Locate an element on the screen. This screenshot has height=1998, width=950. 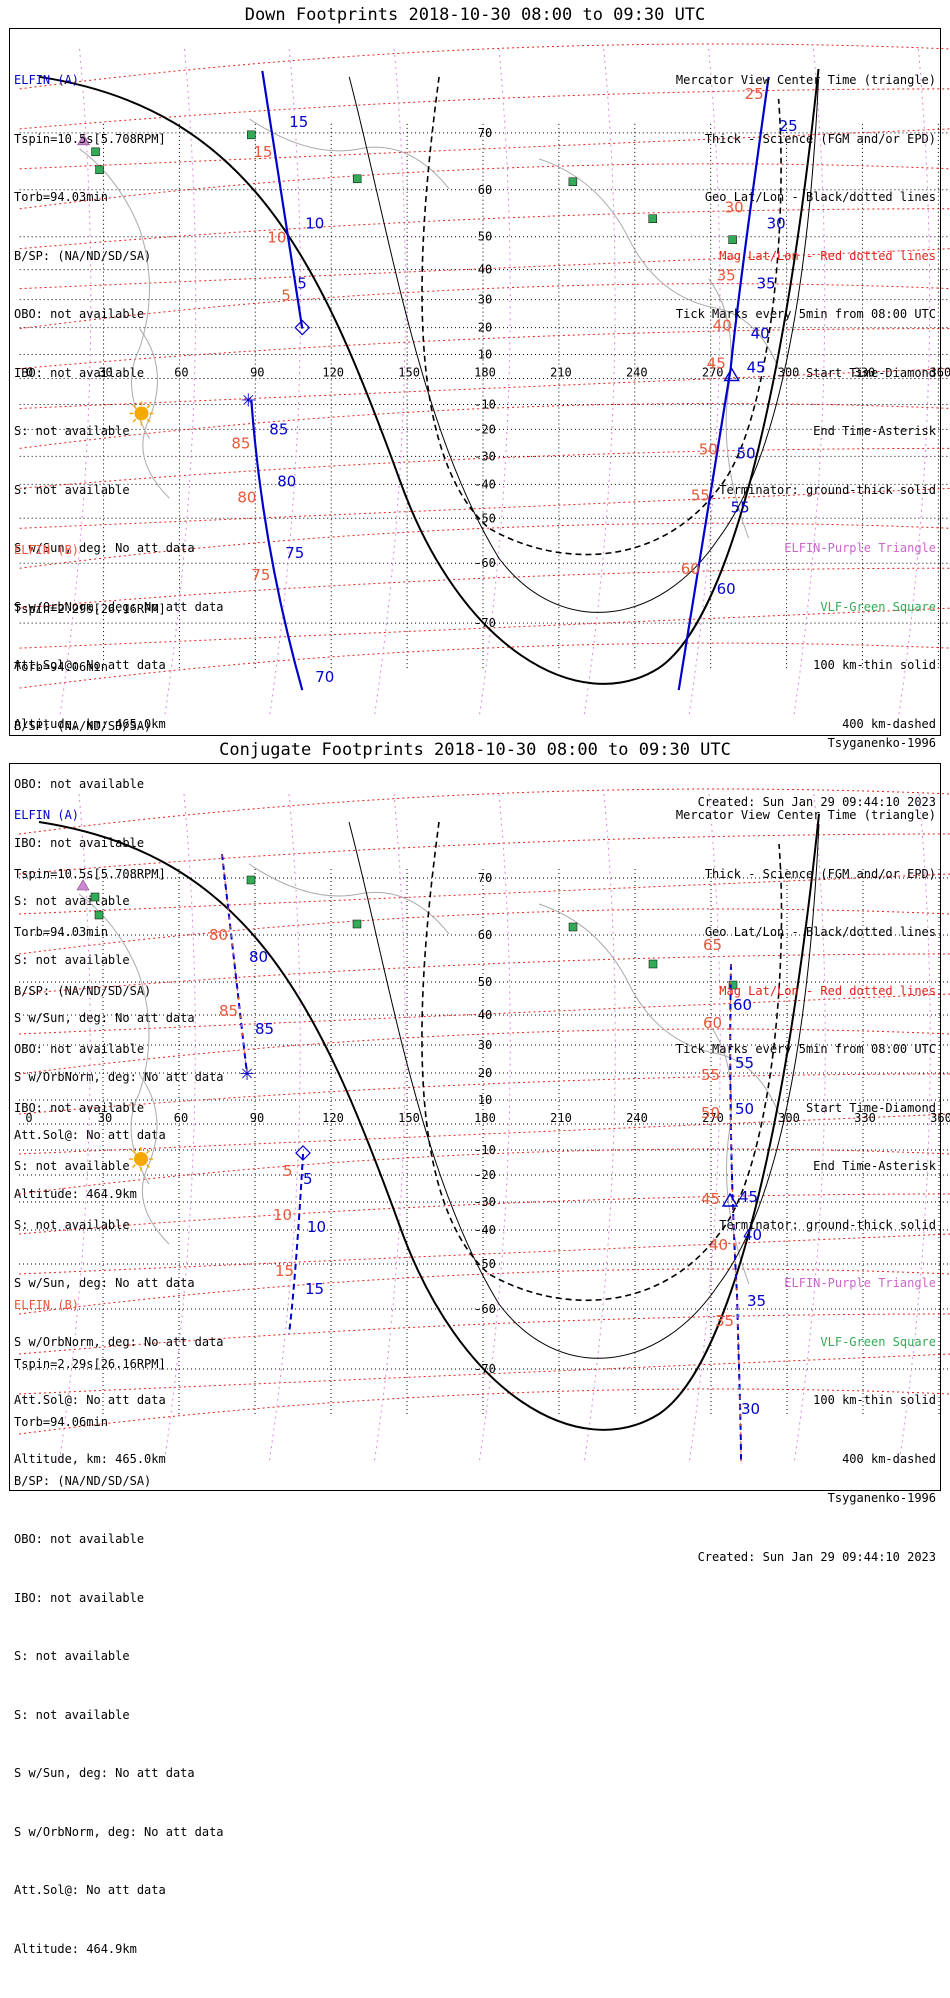
elfin-b-tick-label: 15 is located at coordinates (284, 1271).